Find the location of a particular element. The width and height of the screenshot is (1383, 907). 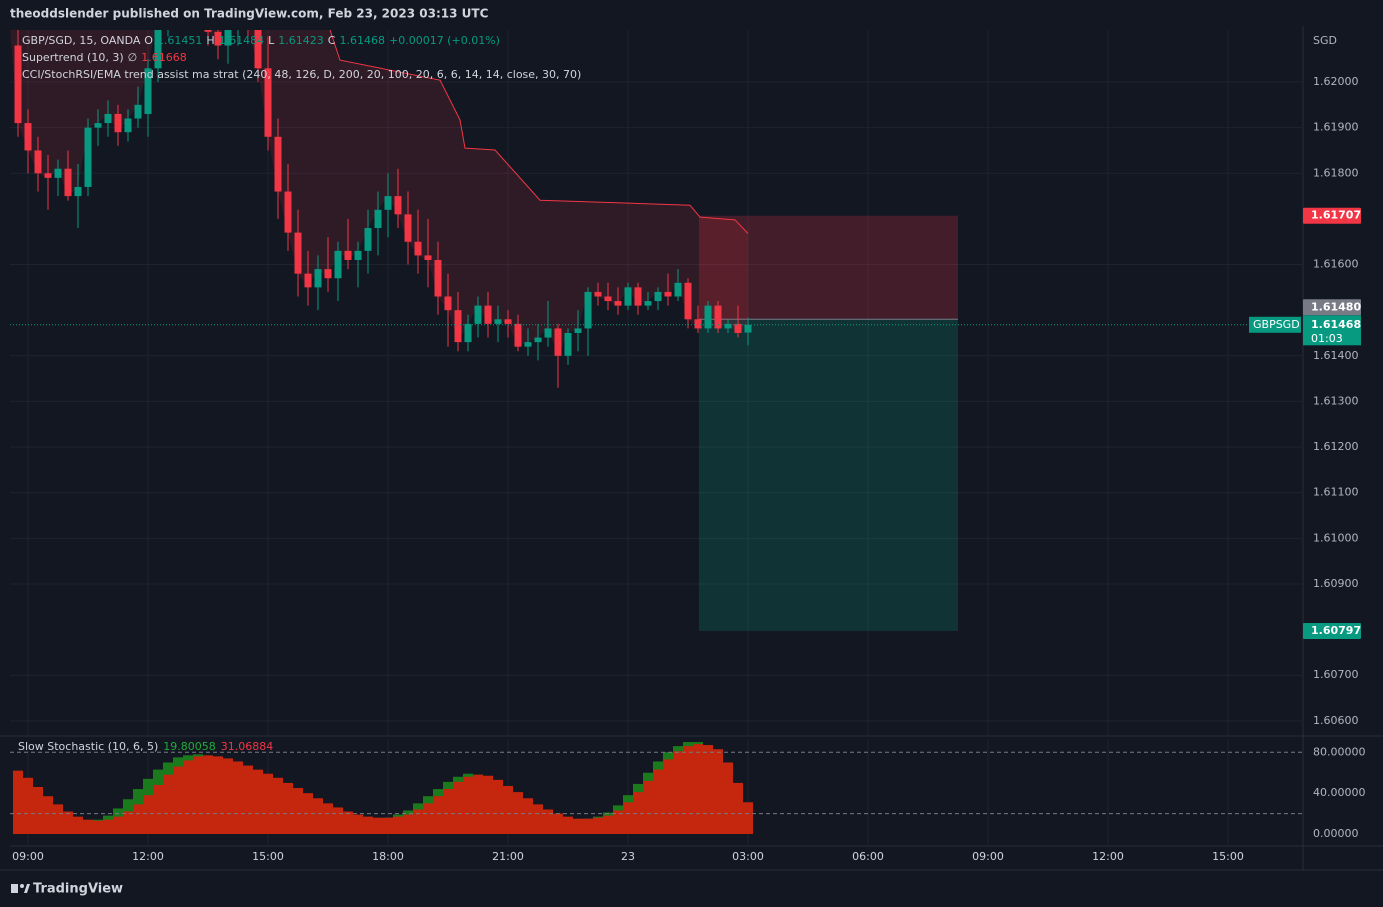

y-tick-label: 1.61200 is located at coordinates (1336, 446).